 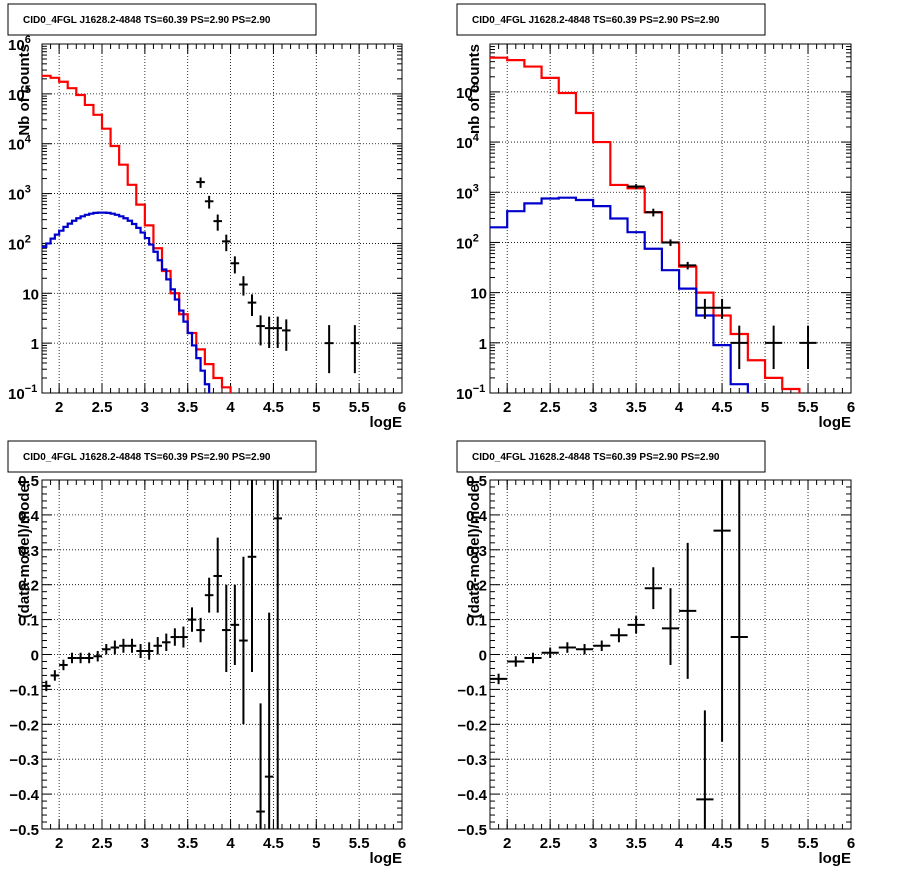 I want to click on y-tick-label: −0.5, so click(x=472, y=830).